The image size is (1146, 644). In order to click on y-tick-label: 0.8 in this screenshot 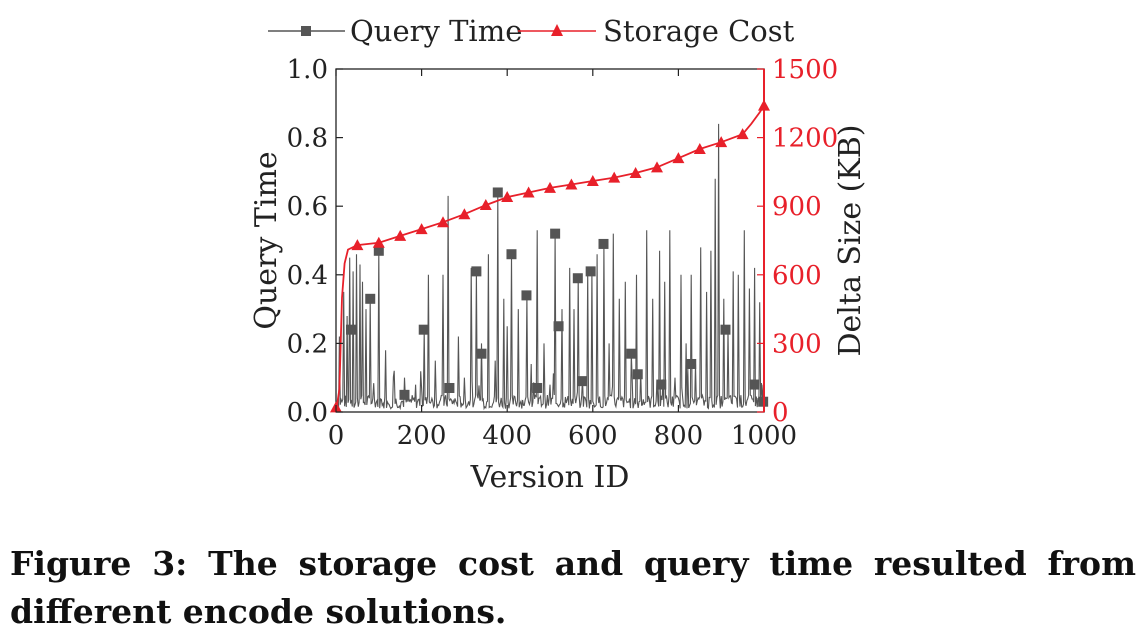, I will do `click(307, 139)`.